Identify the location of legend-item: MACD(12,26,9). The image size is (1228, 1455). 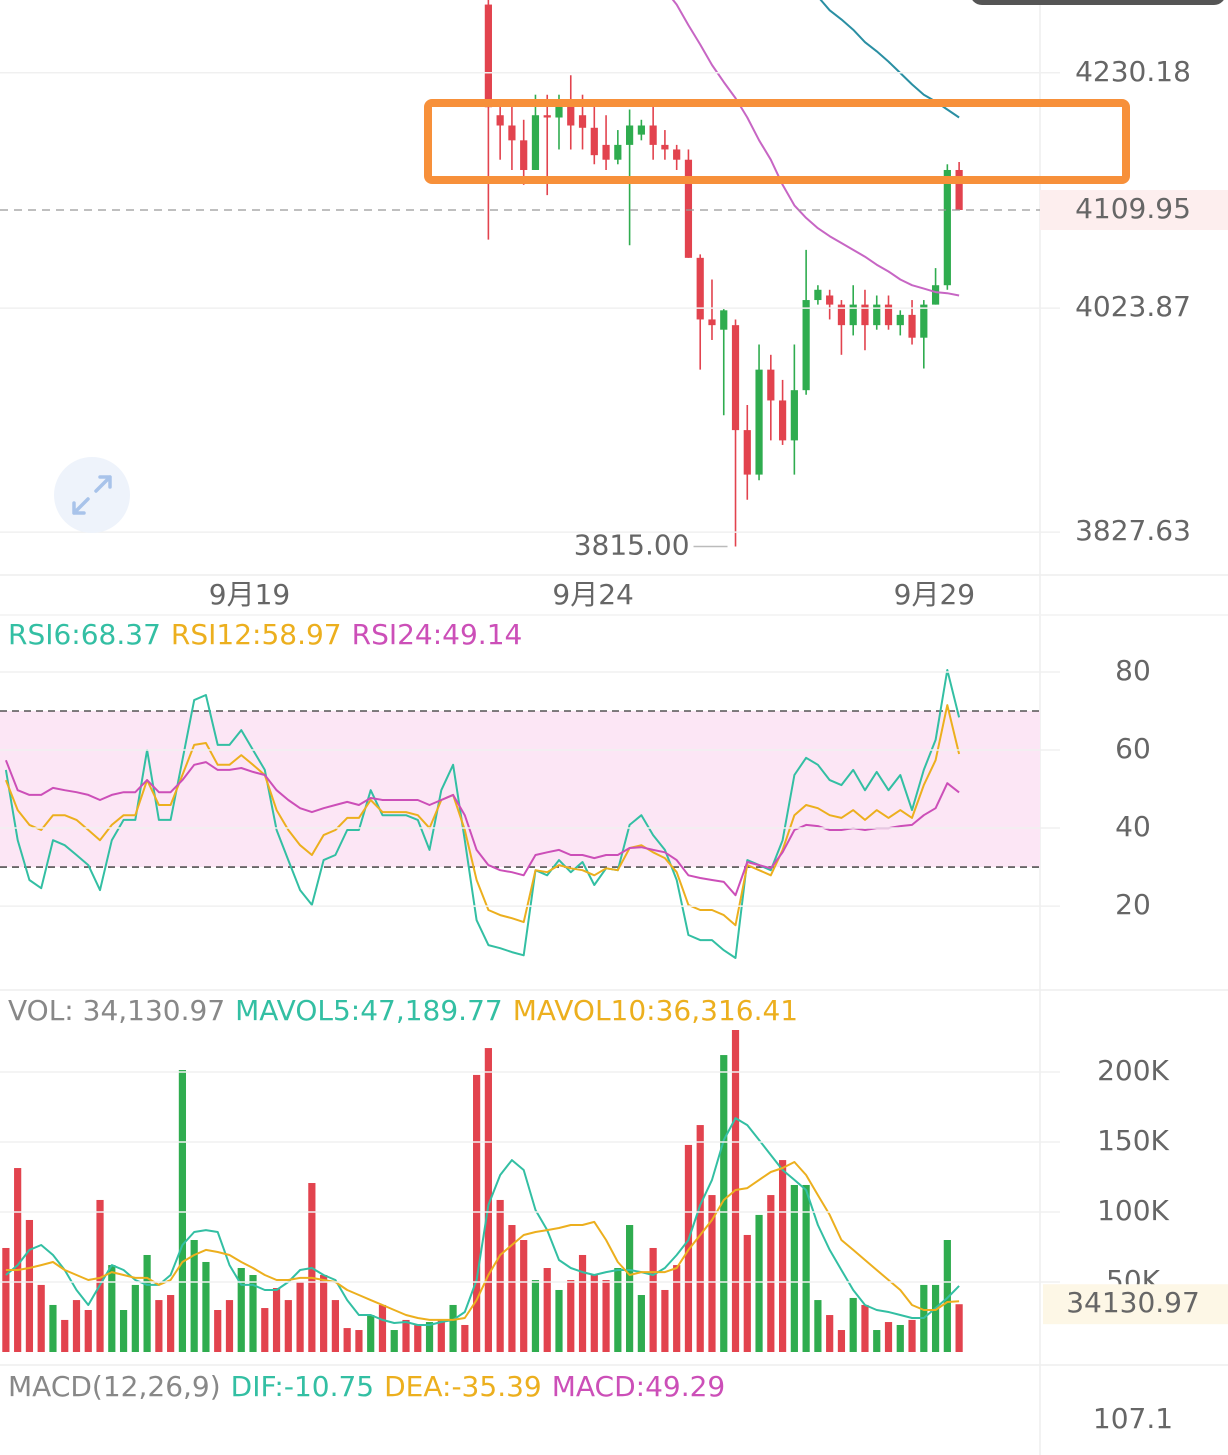
(114, 1386).